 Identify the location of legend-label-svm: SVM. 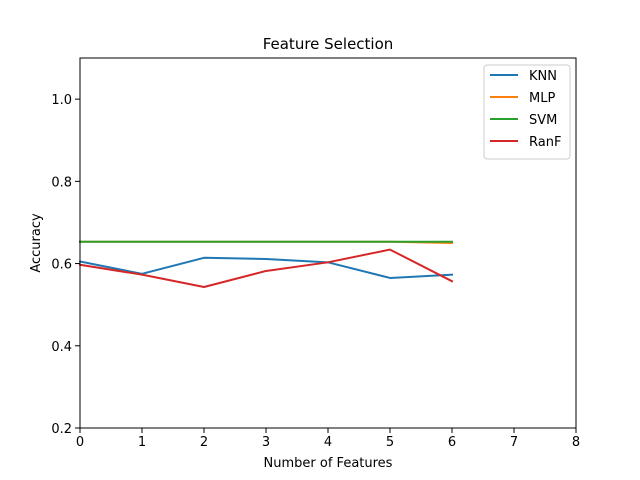
(543, 120).